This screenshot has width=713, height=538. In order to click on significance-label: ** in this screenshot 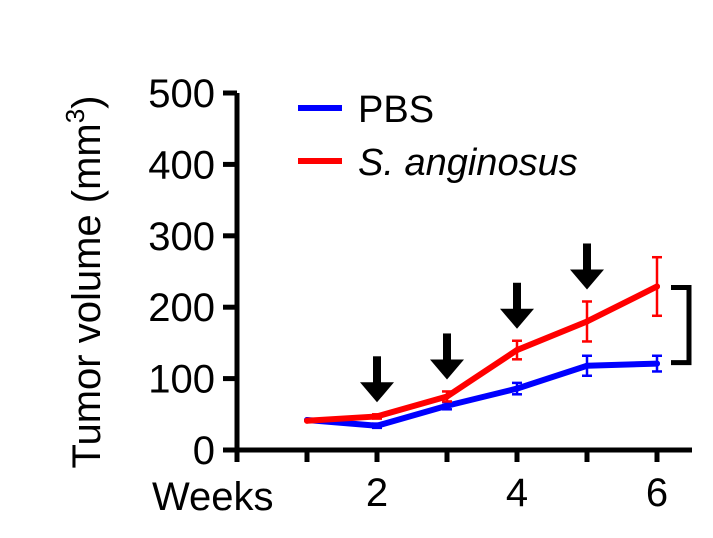, I will do `click(707, 325)`.